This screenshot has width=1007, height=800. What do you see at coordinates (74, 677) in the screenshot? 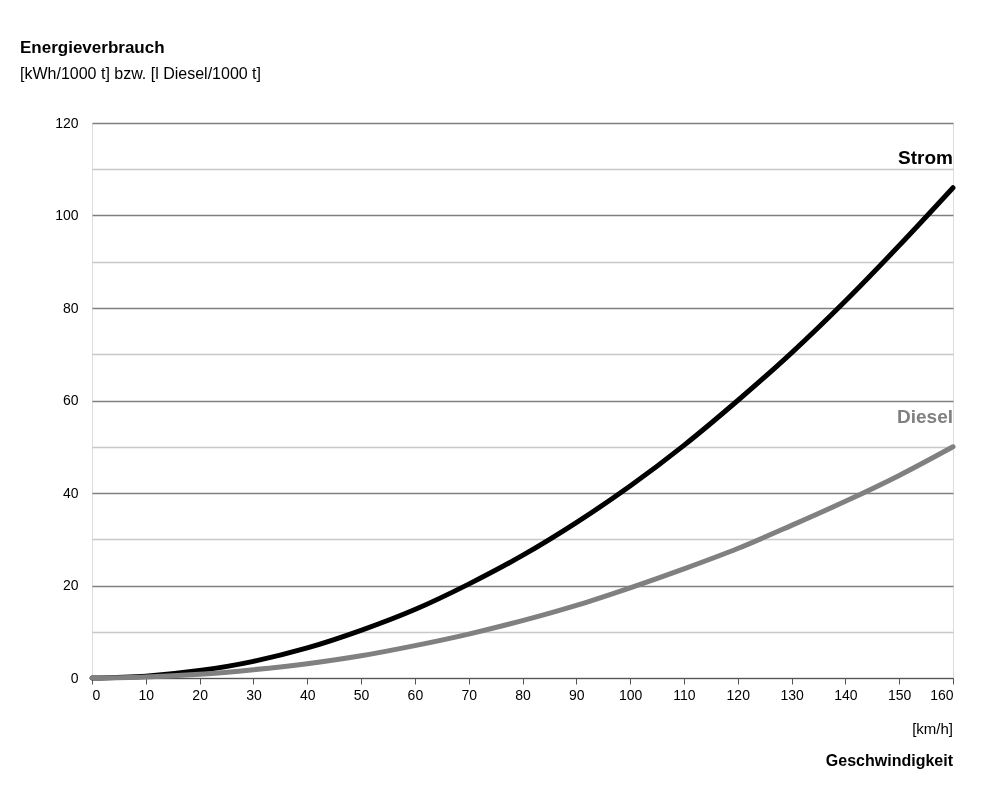
I see `y-tick-label: 0` at bounding box center [74, 677].